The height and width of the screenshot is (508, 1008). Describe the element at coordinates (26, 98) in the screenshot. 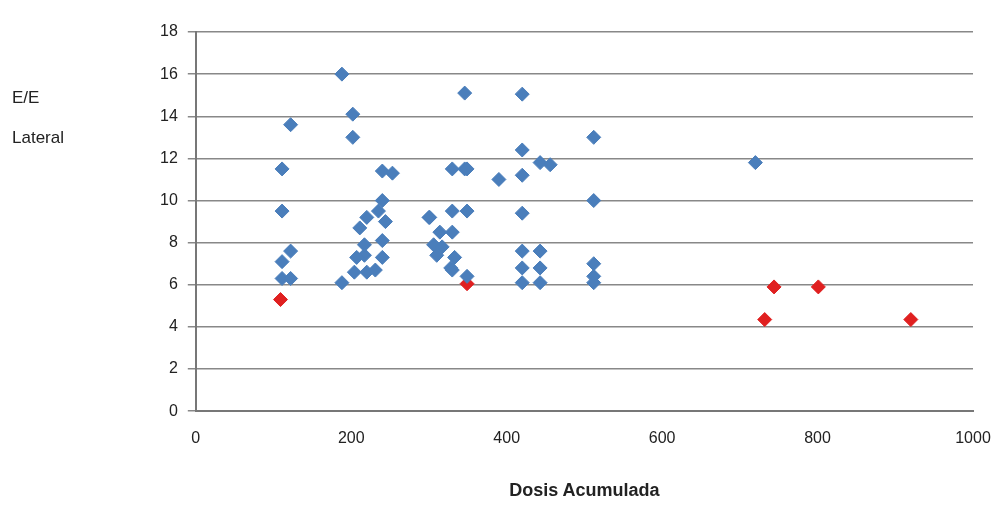

I see `text: E/E` at that location.